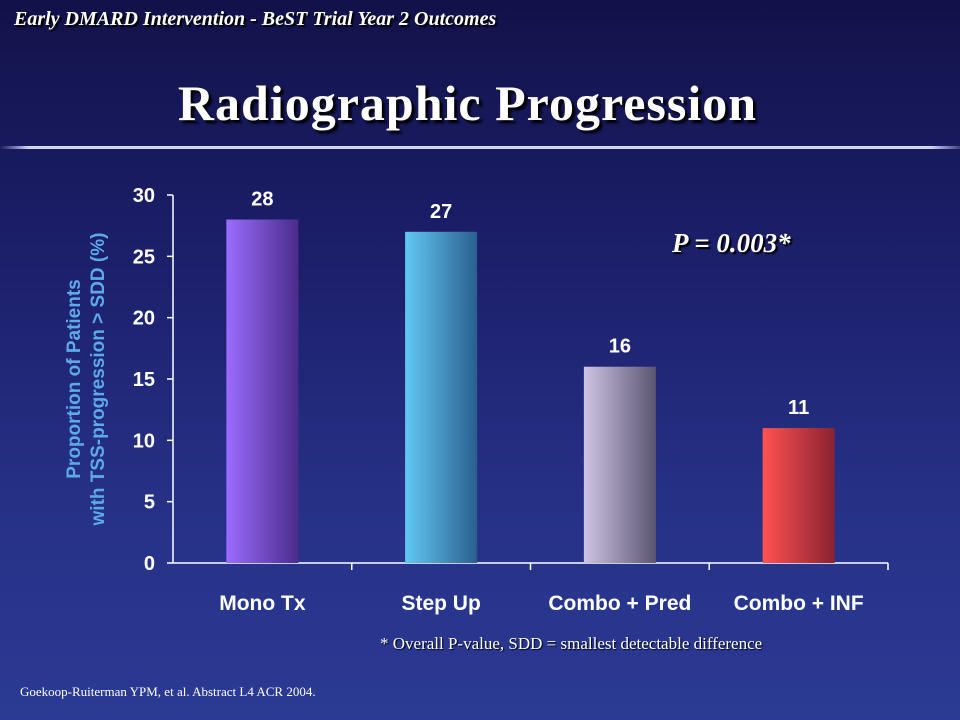 This screenshot has width=960, height=720. Describe the element at coordinates (262, 603) in the screenshot. I see `x-category-label: Mono Tx` at that location.